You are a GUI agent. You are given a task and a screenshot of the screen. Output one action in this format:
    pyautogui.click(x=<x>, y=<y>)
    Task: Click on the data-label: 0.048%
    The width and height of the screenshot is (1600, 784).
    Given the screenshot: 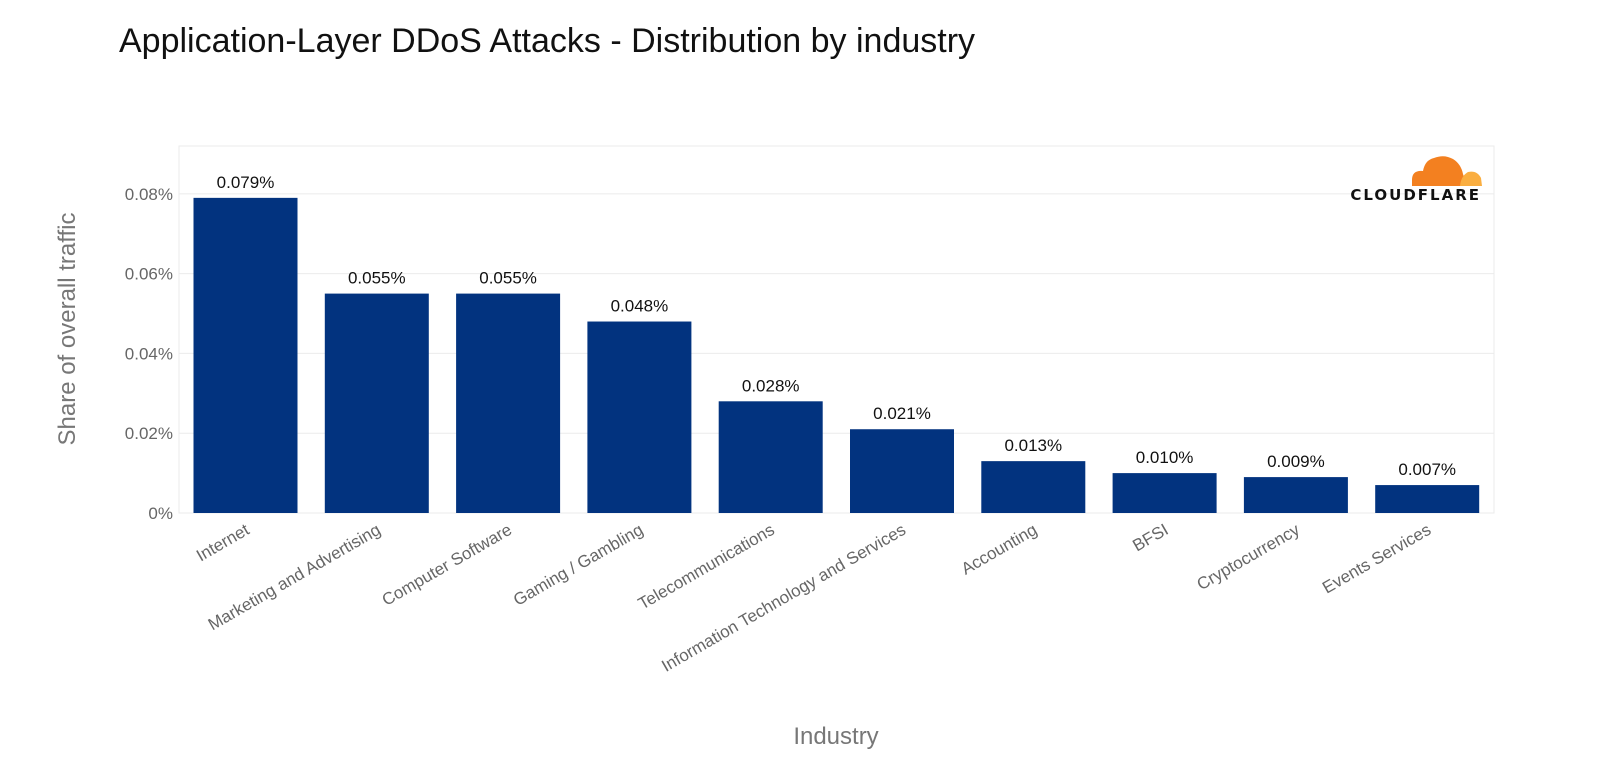 What is the action you would take?
    pyautogui.click(x=640, y=306)
    